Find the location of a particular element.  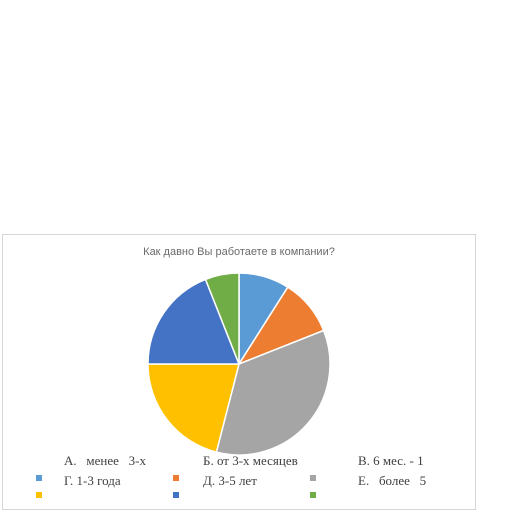

pie-slice-e is located at coordinates (194, 321).